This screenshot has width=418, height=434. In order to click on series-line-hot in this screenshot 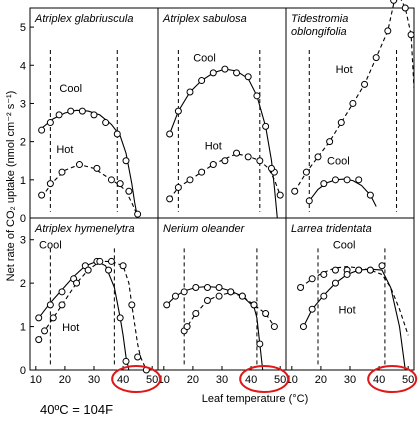, I will do `click(354, 319)`.